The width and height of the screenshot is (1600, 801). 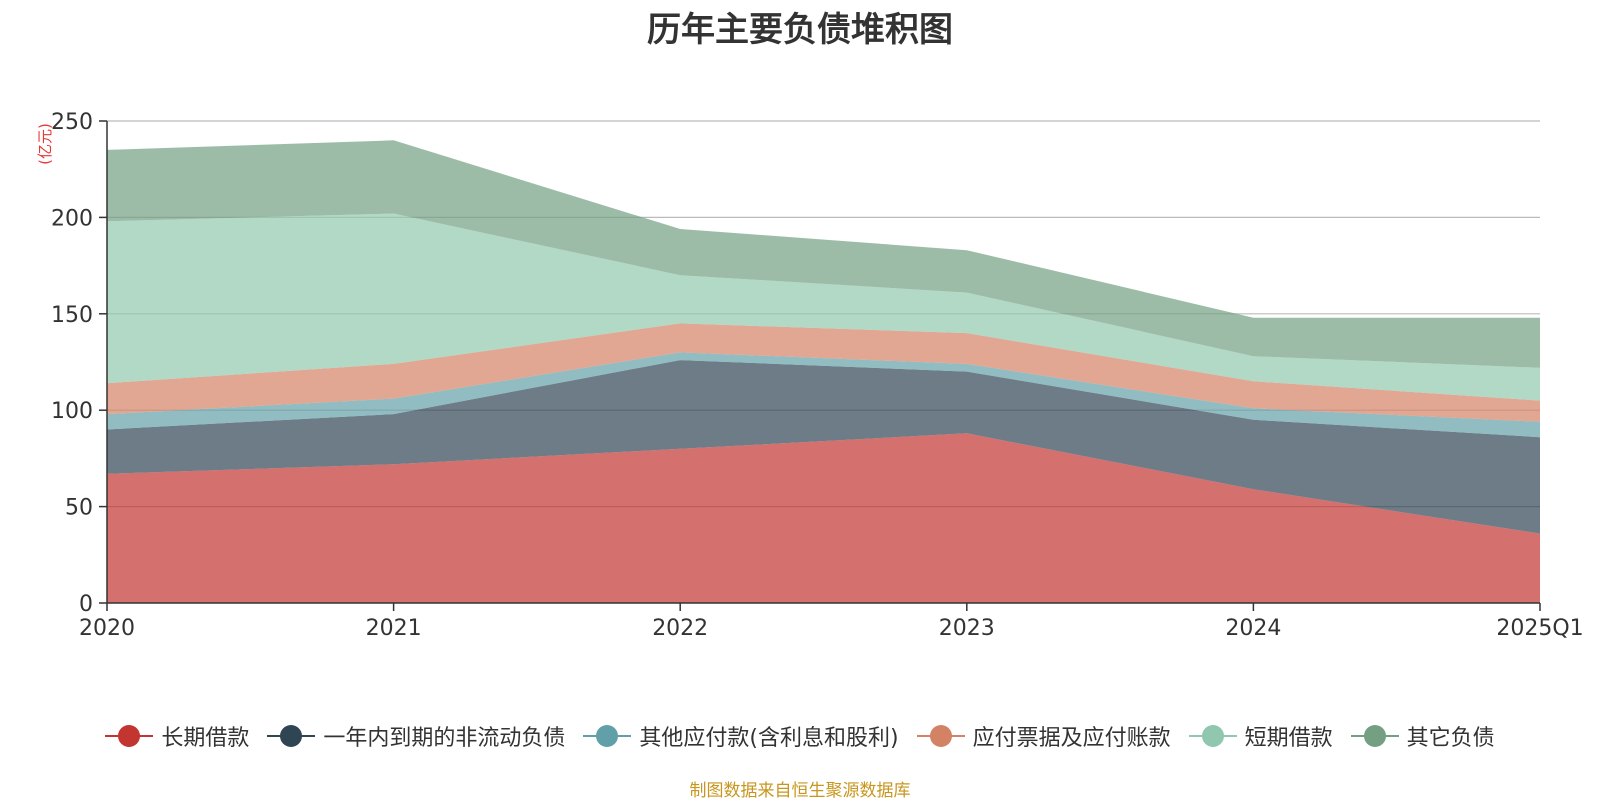 What do you see at coordinates (107, 628) in the screenshot?
I see `x-tick-label: 2020` at bounding box center [107, 628].